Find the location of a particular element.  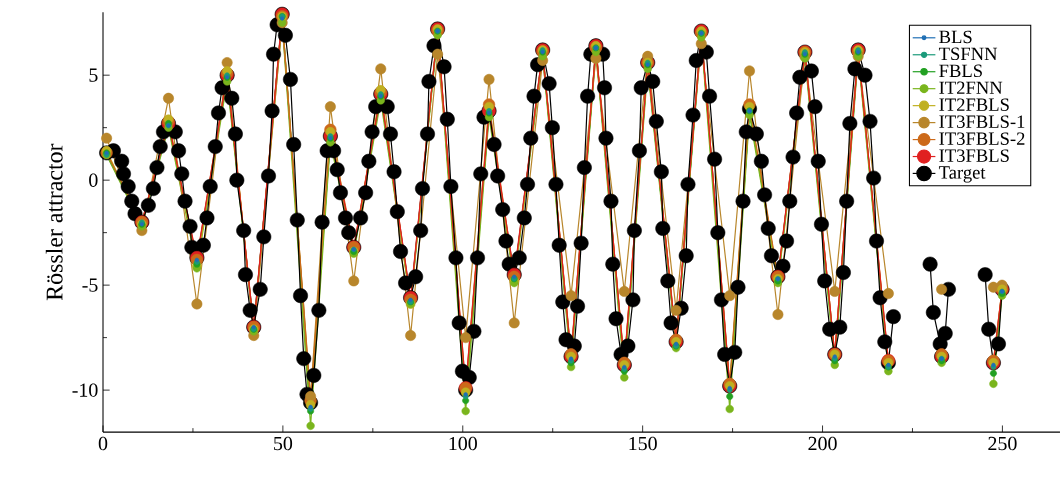

legend-label: Target is located at coordinates (962, 174).